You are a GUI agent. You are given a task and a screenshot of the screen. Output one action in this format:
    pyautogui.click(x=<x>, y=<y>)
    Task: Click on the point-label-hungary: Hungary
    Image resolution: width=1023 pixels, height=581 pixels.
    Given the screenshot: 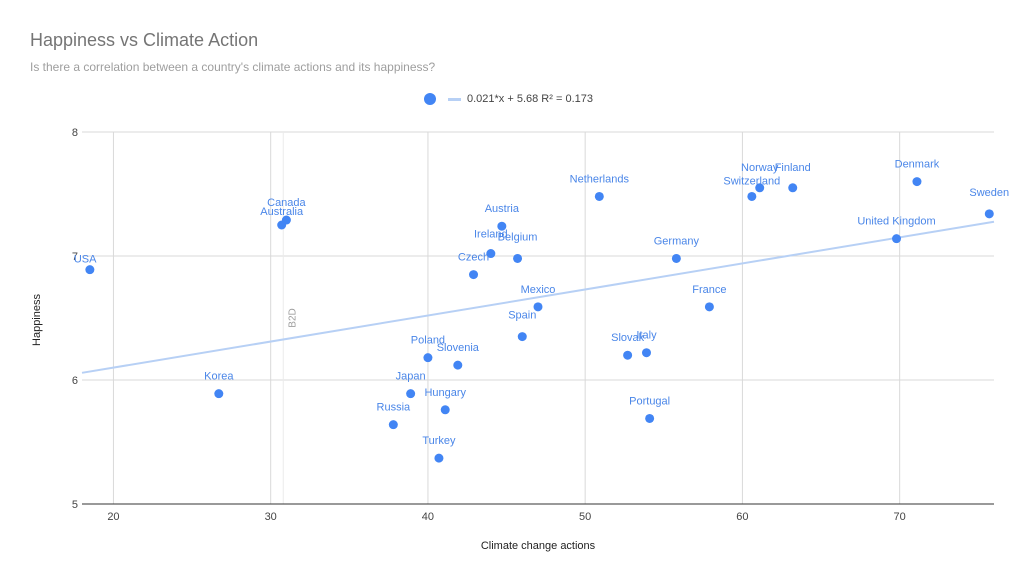 What is the action you would take?
    pyautogui.click(x=445, y=393)
    